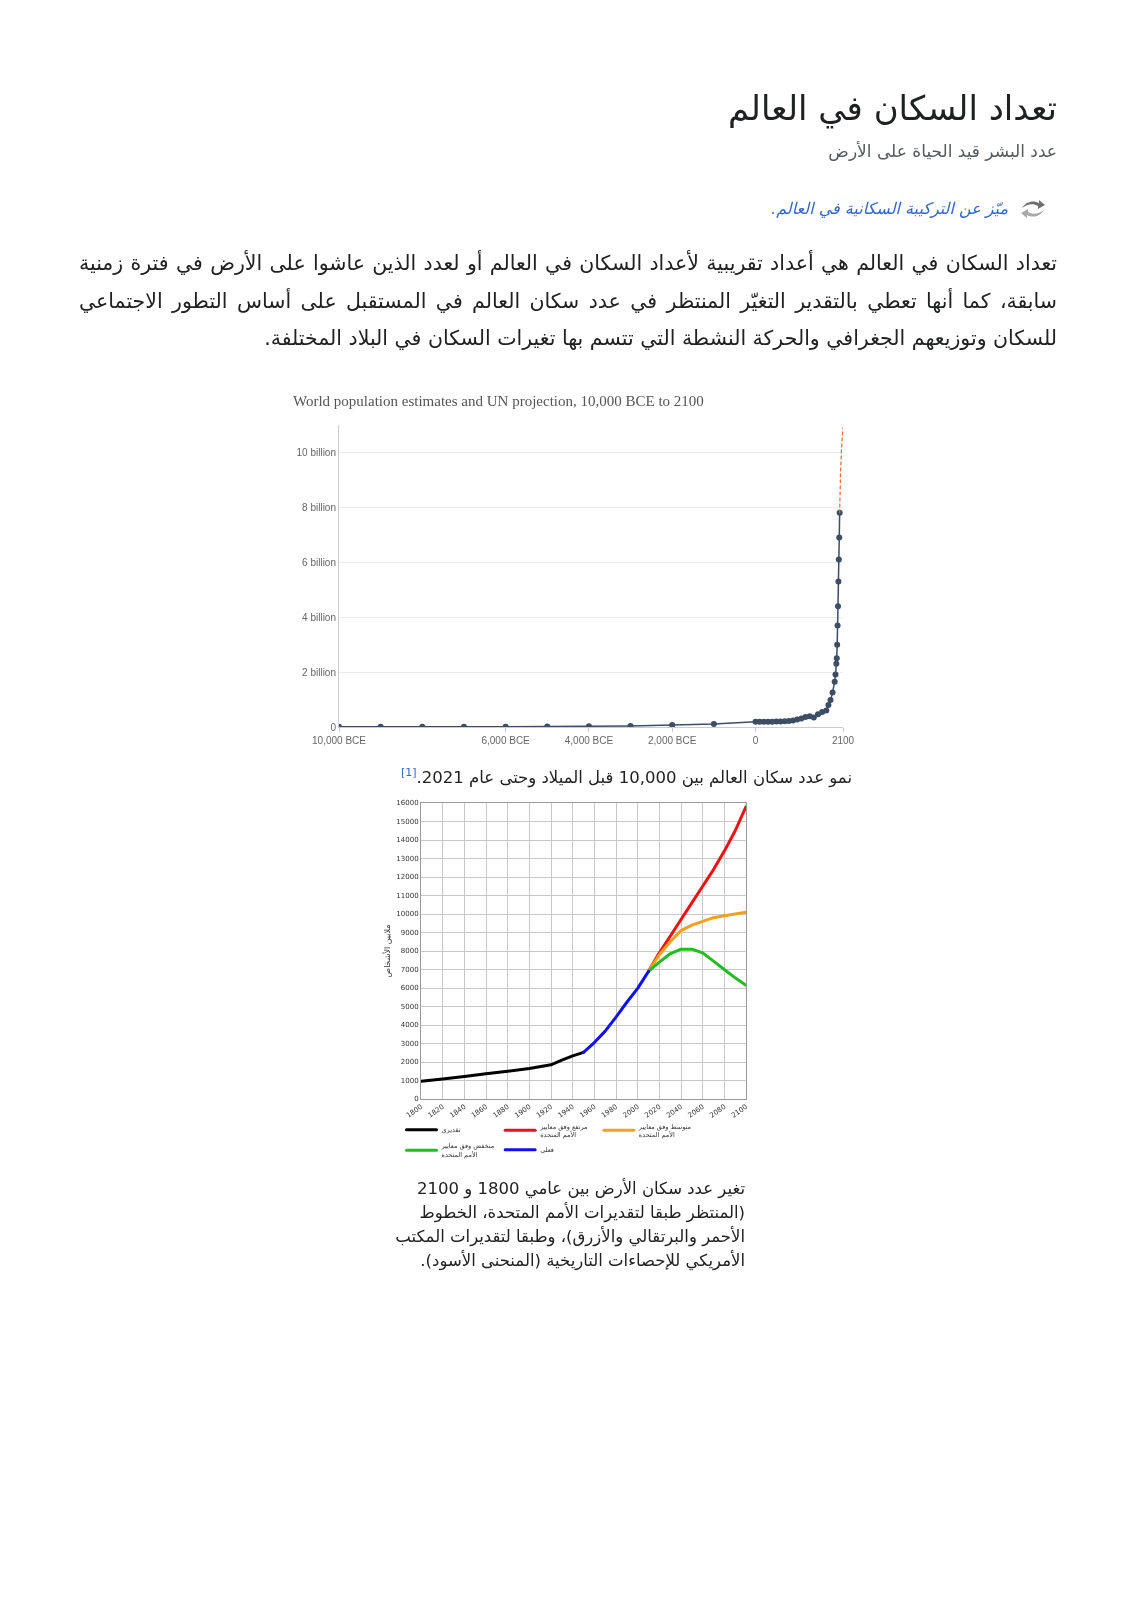 The image size is (1132, 1600). What do you see at coordinates (387, 951) in the screenshot?
I see `y-axis-title: ملايين الأشخاص` at bounding box center [387, 951].